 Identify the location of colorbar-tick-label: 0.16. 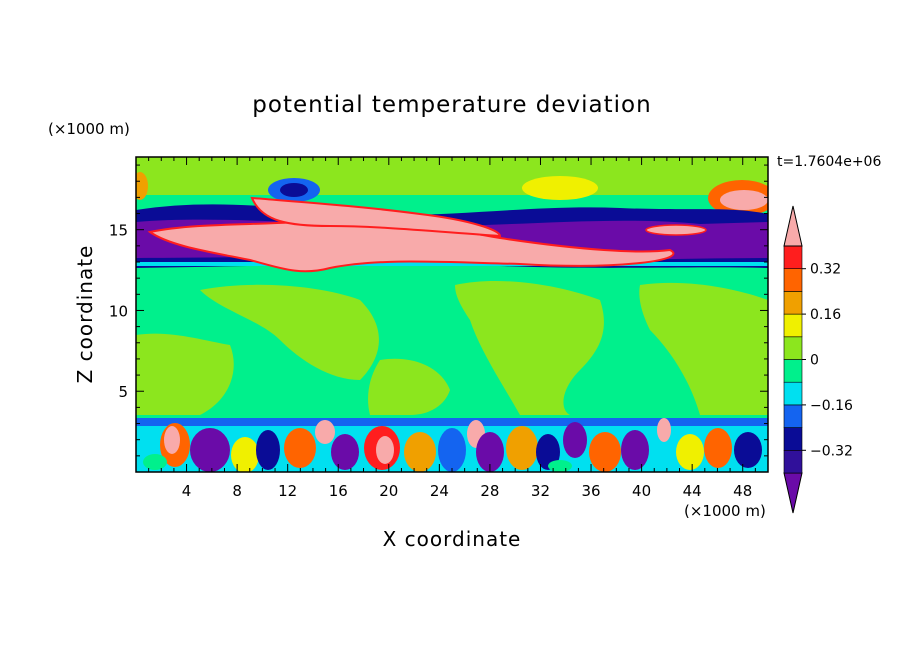
(825, 315).